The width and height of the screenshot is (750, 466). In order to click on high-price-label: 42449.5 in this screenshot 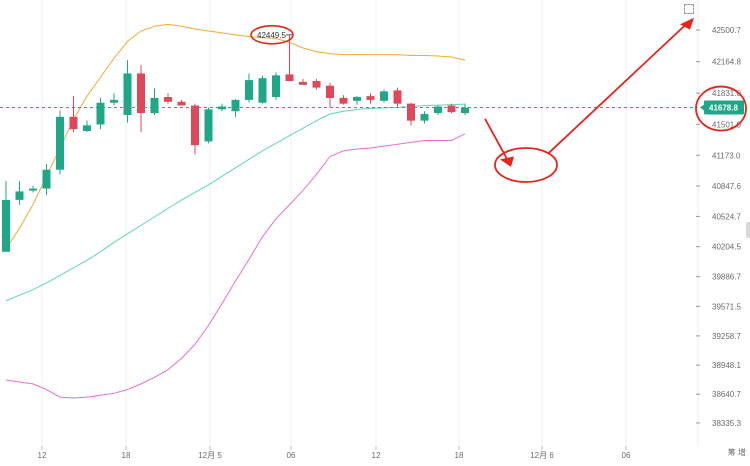, I will do `click(271, 35)`.